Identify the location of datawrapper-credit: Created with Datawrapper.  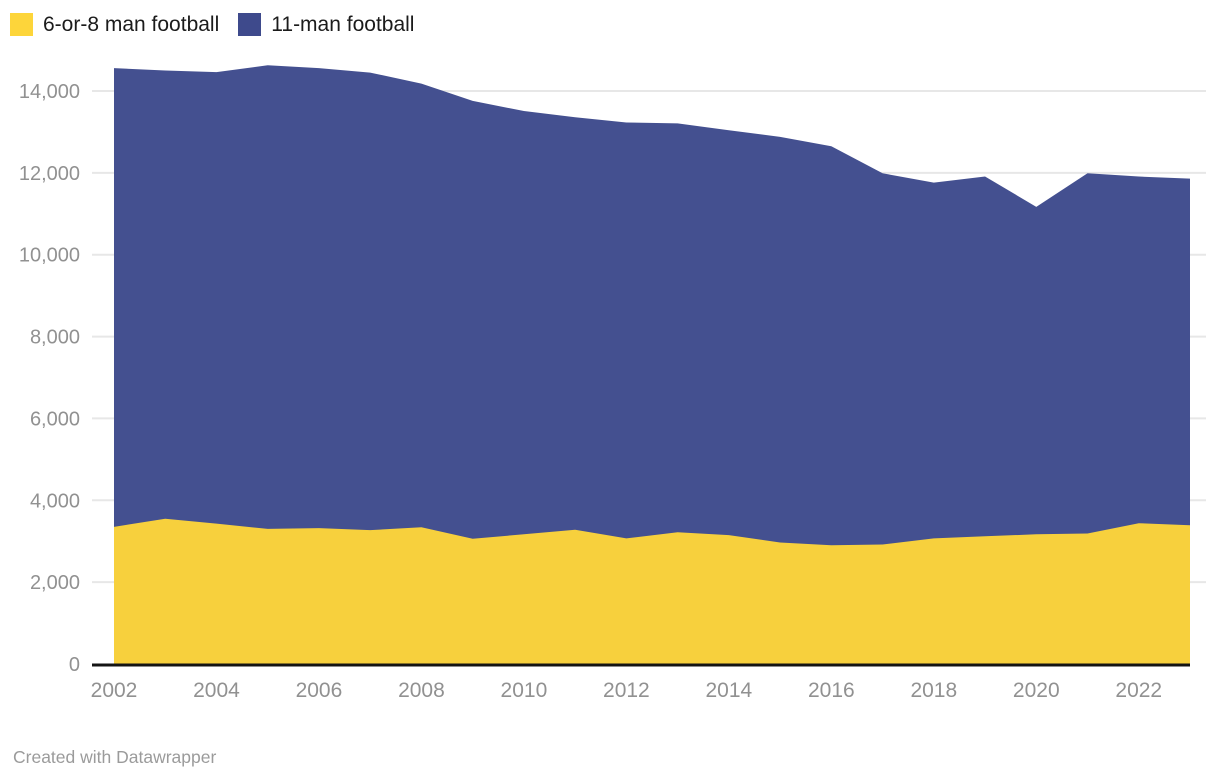
(115, 757).